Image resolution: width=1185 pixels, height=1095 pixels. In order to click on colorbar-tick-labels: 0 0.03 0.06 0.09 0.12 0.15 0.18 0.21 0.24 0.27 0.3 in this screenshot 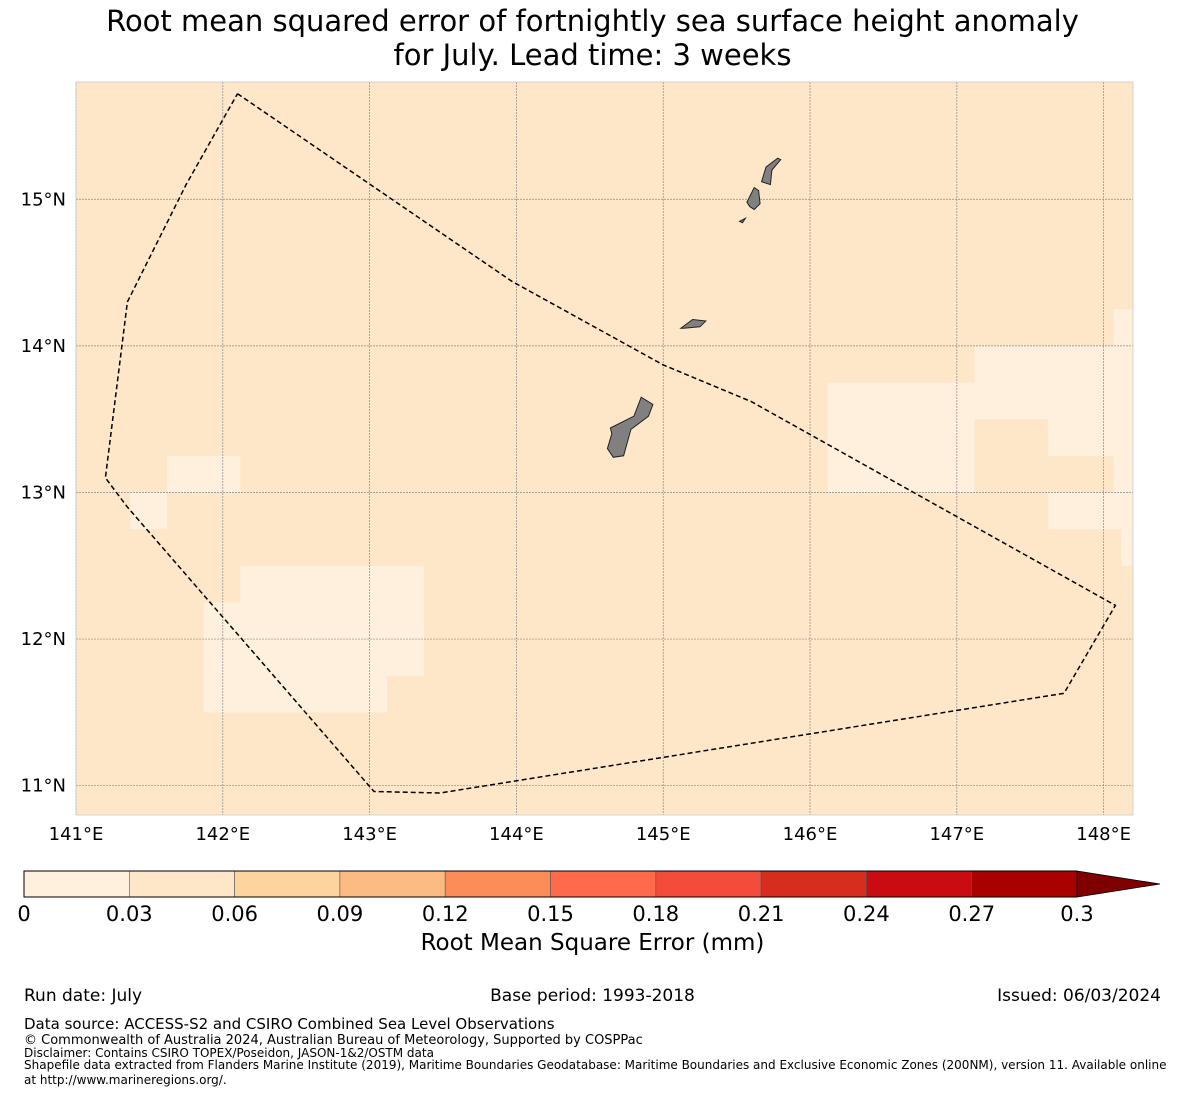, I will do `click(555, 914)`.